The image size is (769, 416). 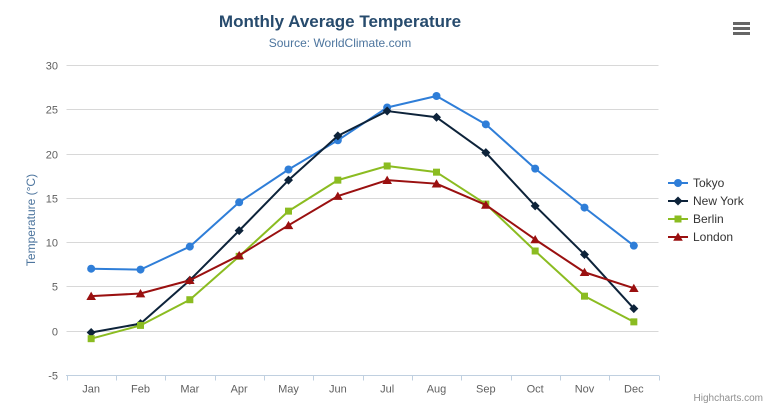 I want to click on legend-item-tokyo: Tokyo, so click(x=706, y=182).